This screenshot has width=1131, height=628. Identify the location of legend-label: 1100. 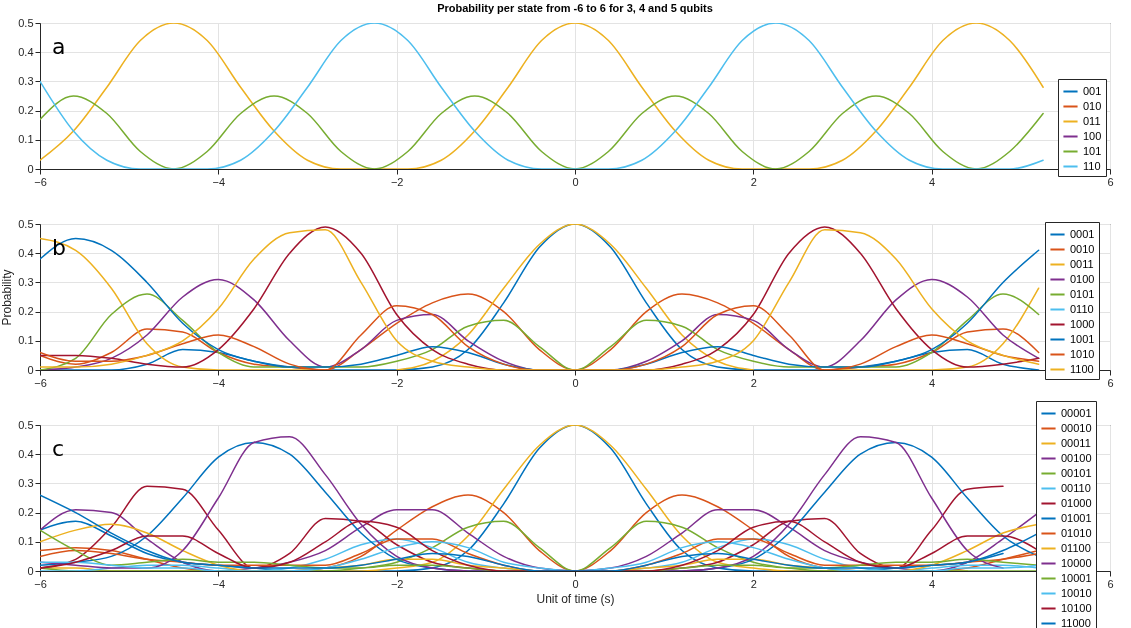
(1082, 368).